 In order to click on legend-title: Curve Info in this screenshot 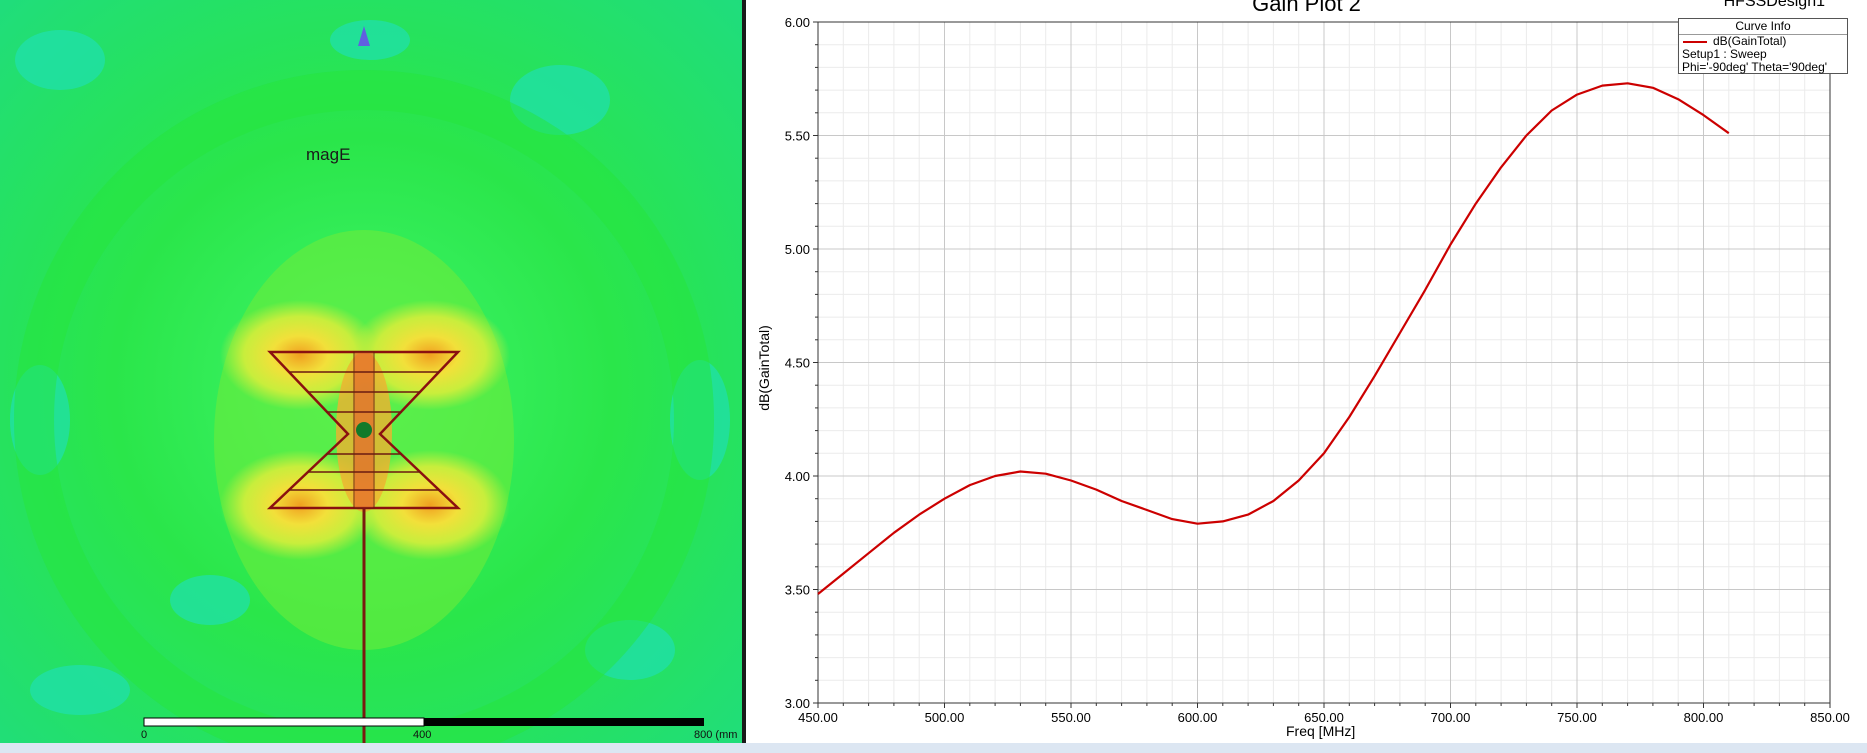, I will do `click(1763, 27)`.